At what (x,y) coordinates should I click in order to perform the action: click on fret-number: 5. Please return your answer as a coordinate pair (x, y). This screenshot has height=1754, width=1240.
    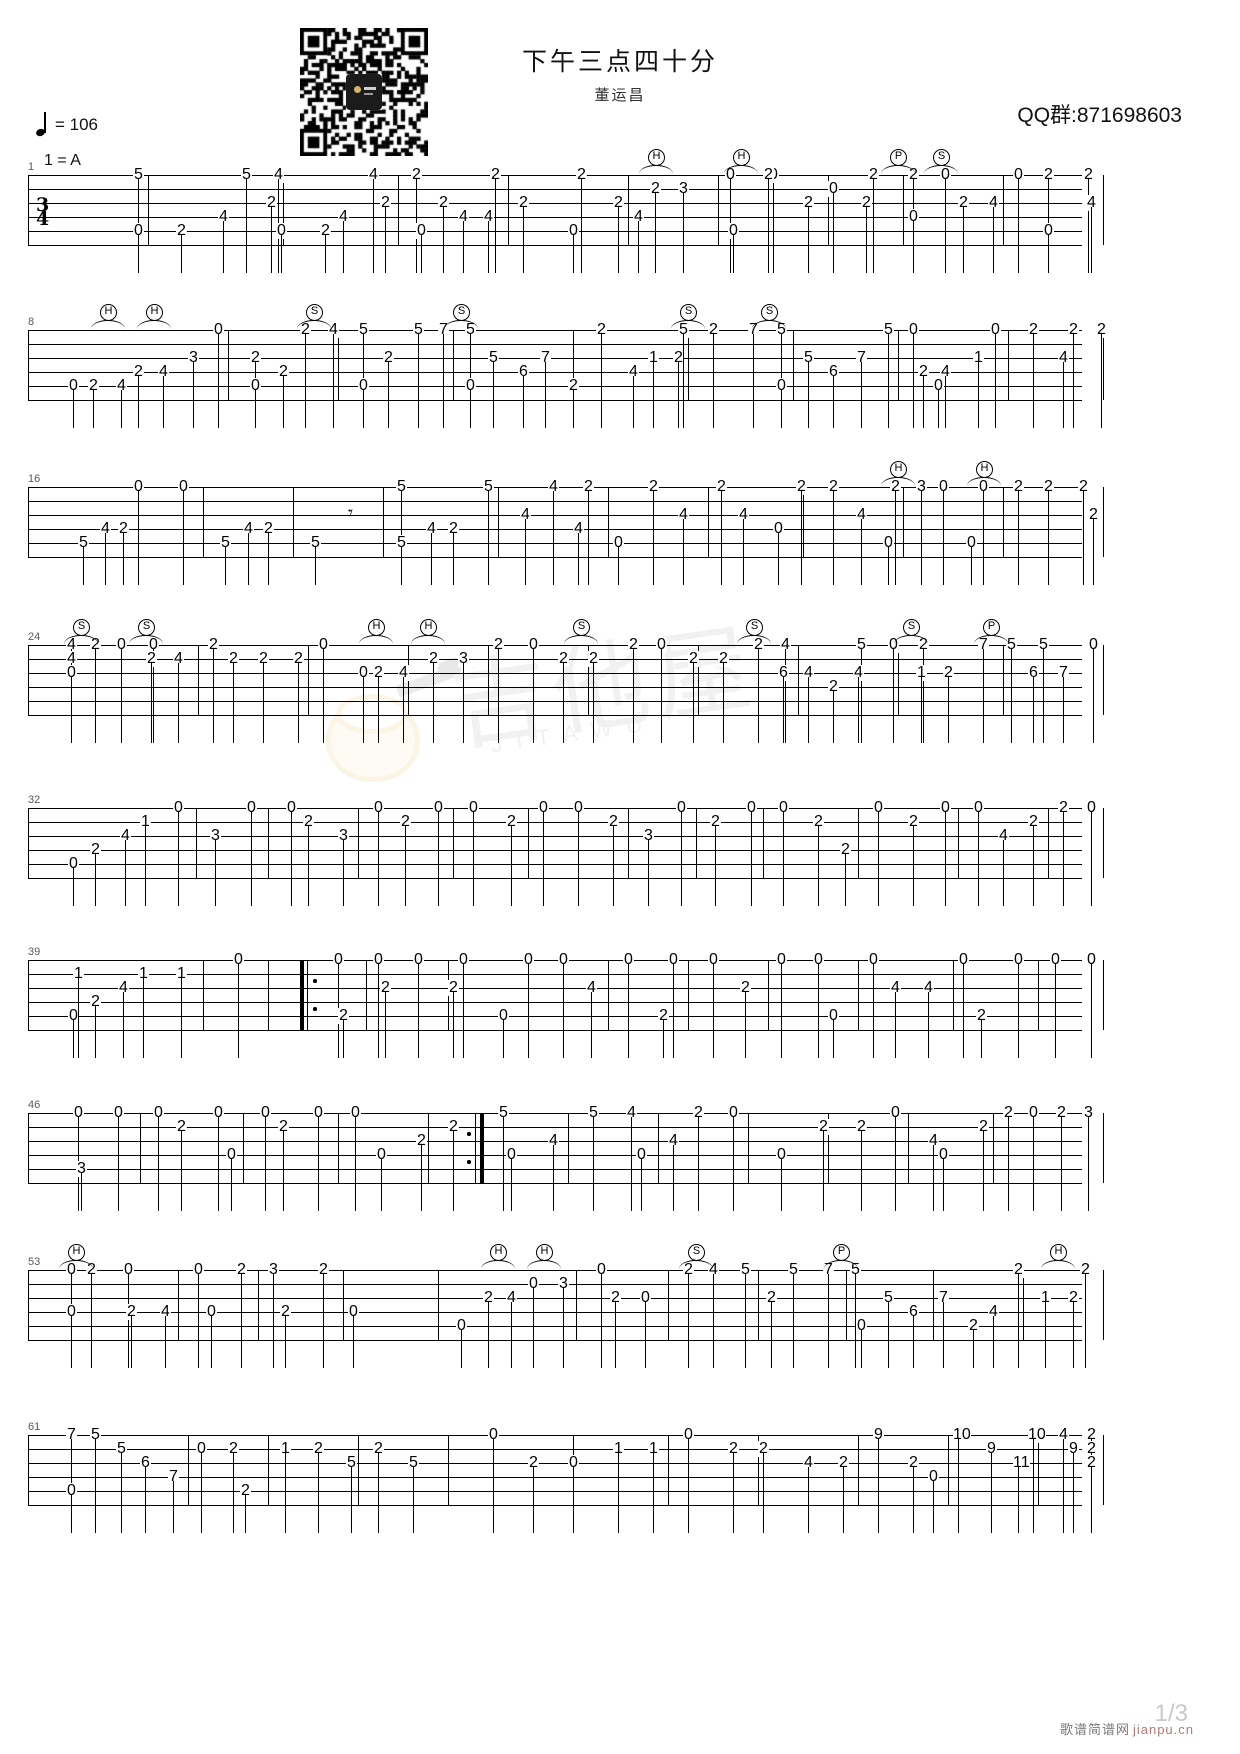
    Looking at the image, I should click on (1011, 644).